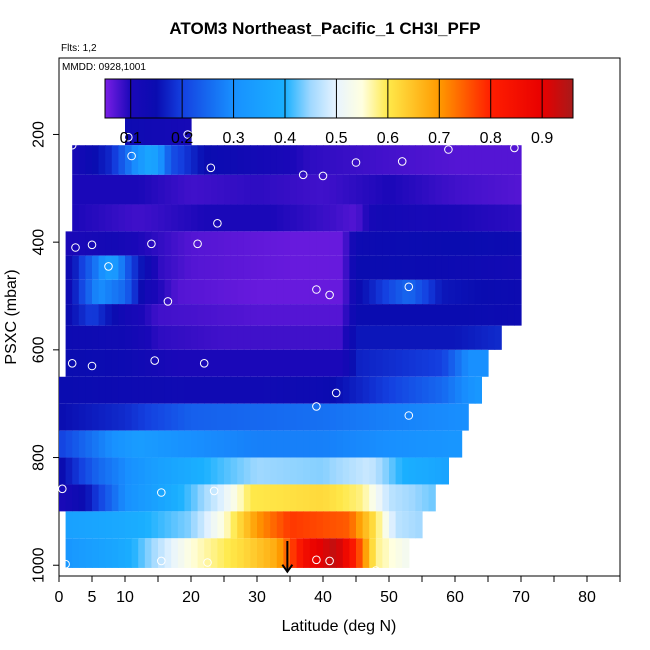  What do you see at coordinates (336, 113) in the screenshot?
I see `colorbar-ticks: 0.1 0.2 0.3 0.4 0.5 0.6 0.7 0.8 0.9` at bounding box center [336, 113].